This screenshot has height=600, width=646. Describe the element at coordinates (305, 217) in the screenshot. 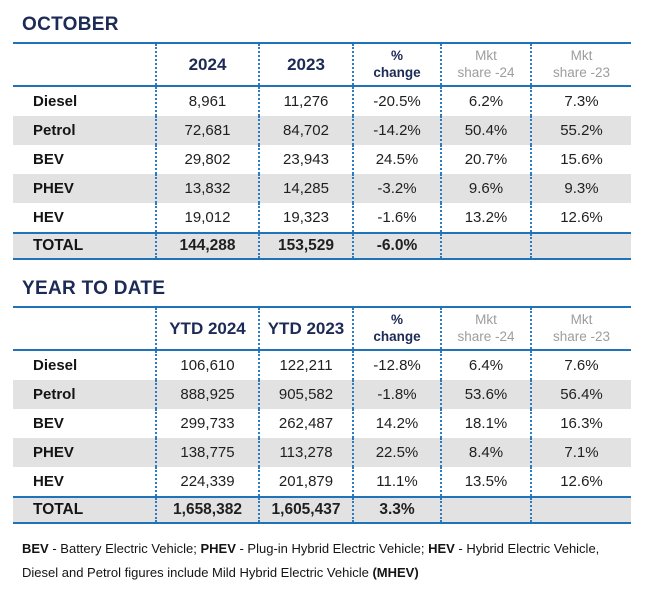

I see `cell-2023: 19,323` at that location.